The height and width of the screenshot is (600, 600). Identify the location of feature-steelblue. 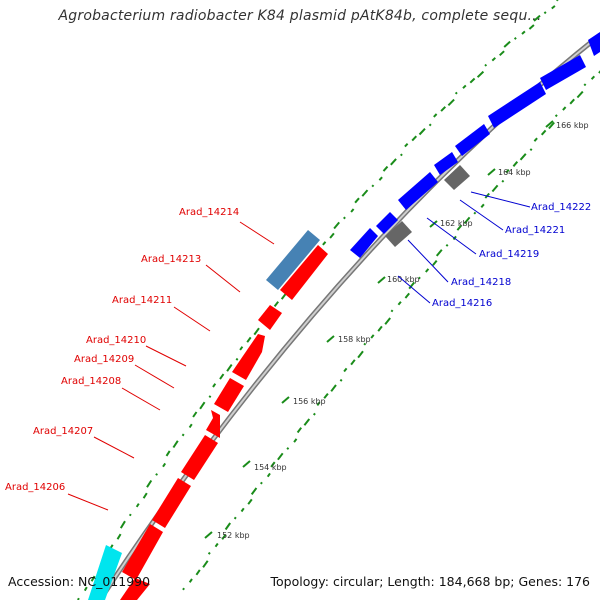
(293, 260).